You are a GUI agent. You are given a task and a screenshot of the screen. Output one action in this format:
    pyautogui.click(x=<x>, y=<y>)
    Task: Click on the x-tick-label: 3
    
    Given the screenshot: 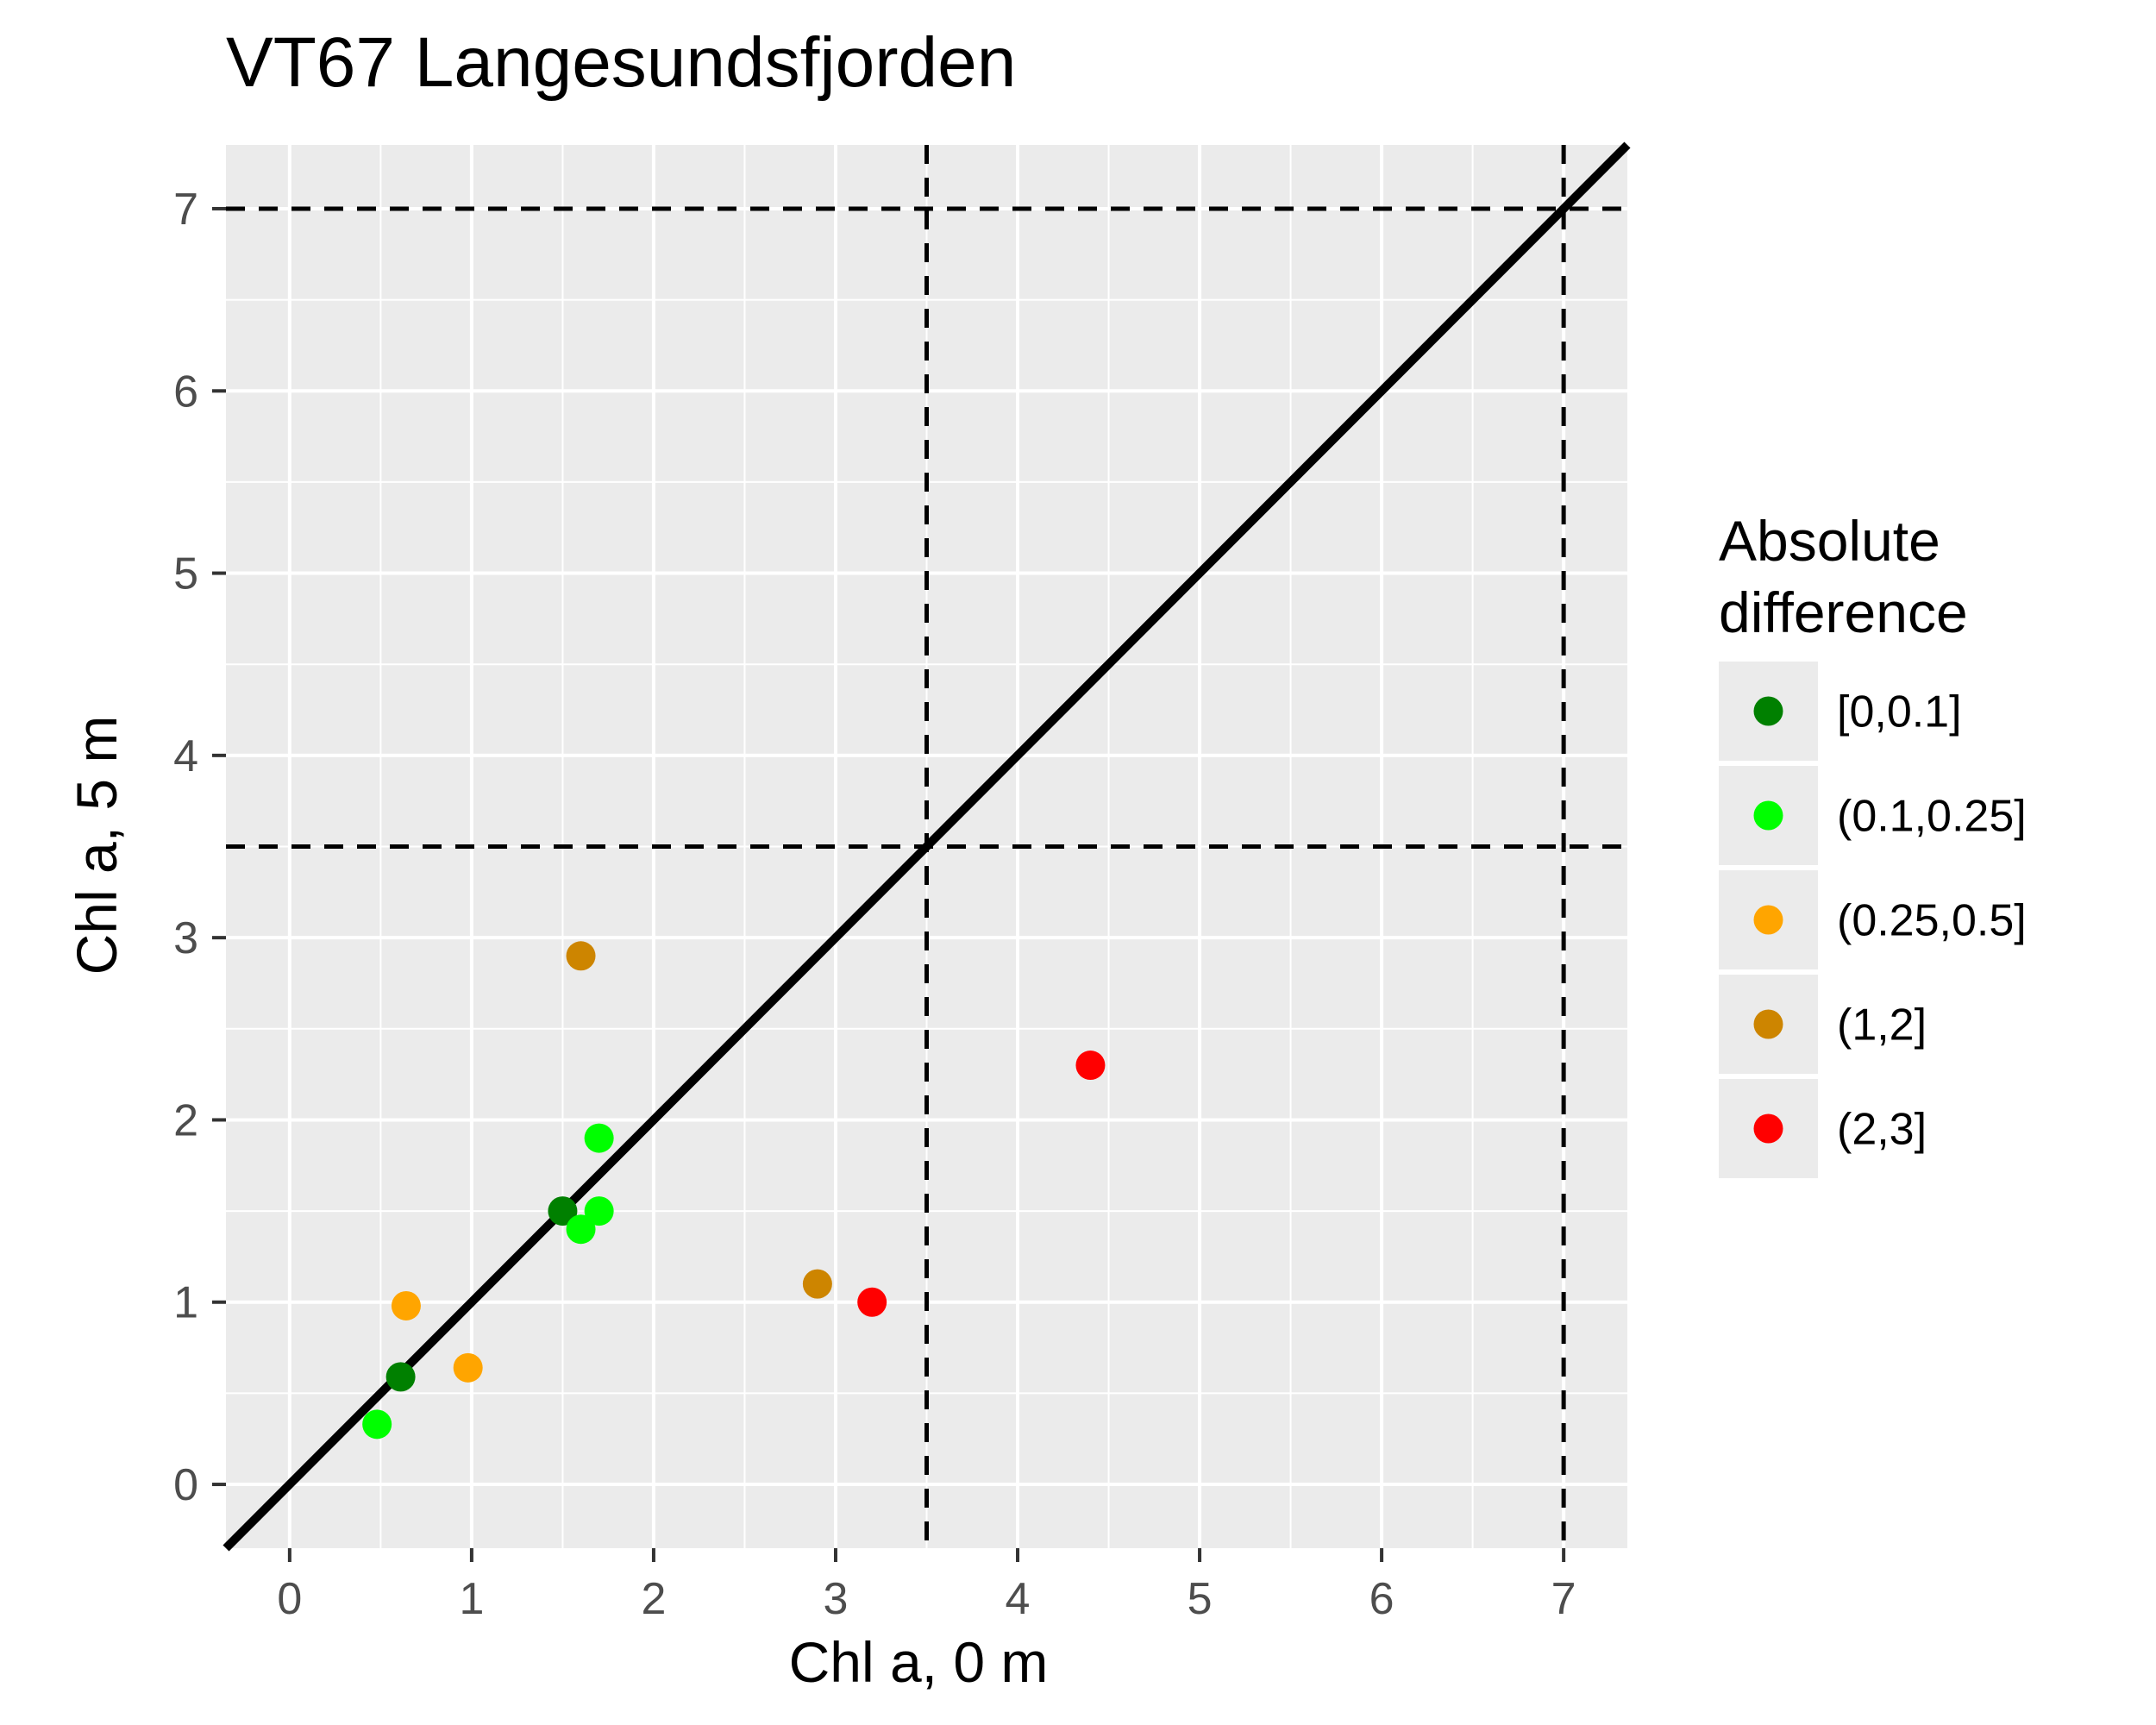 What is the action you would take?
    pyautogui.click(x=836, y=1599)
    